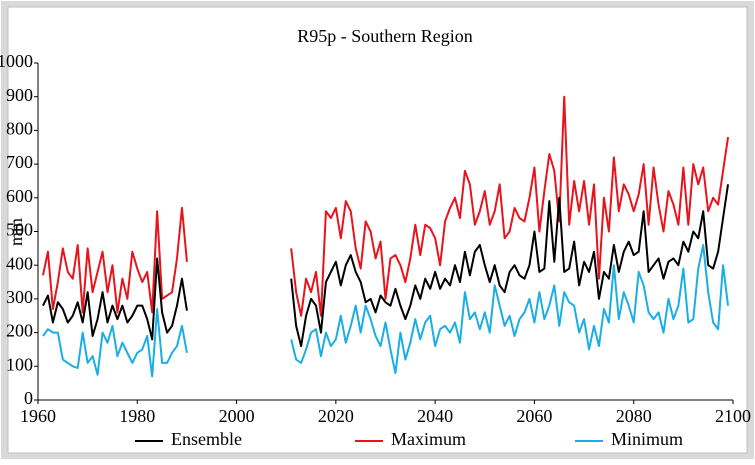  I want to click on y-tick-label: 600, so click(19, 196).